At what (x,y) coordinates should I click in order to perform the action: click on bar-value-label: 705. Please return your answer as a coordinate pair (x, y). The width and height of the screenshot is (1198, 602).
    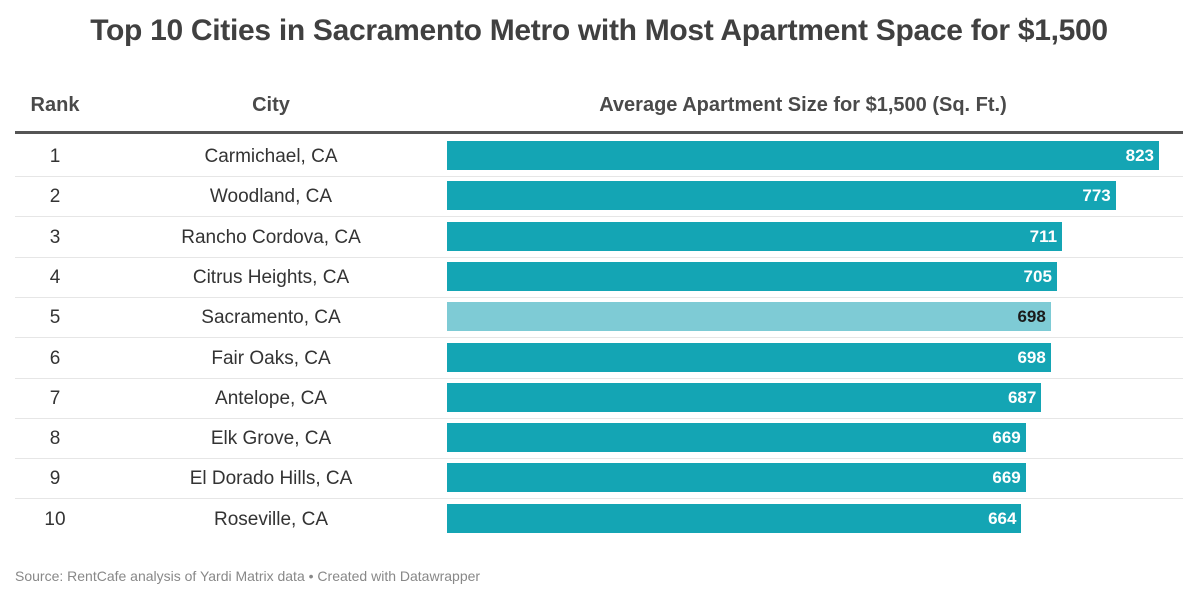
    Looking at the image, I should click on (1037, 276).